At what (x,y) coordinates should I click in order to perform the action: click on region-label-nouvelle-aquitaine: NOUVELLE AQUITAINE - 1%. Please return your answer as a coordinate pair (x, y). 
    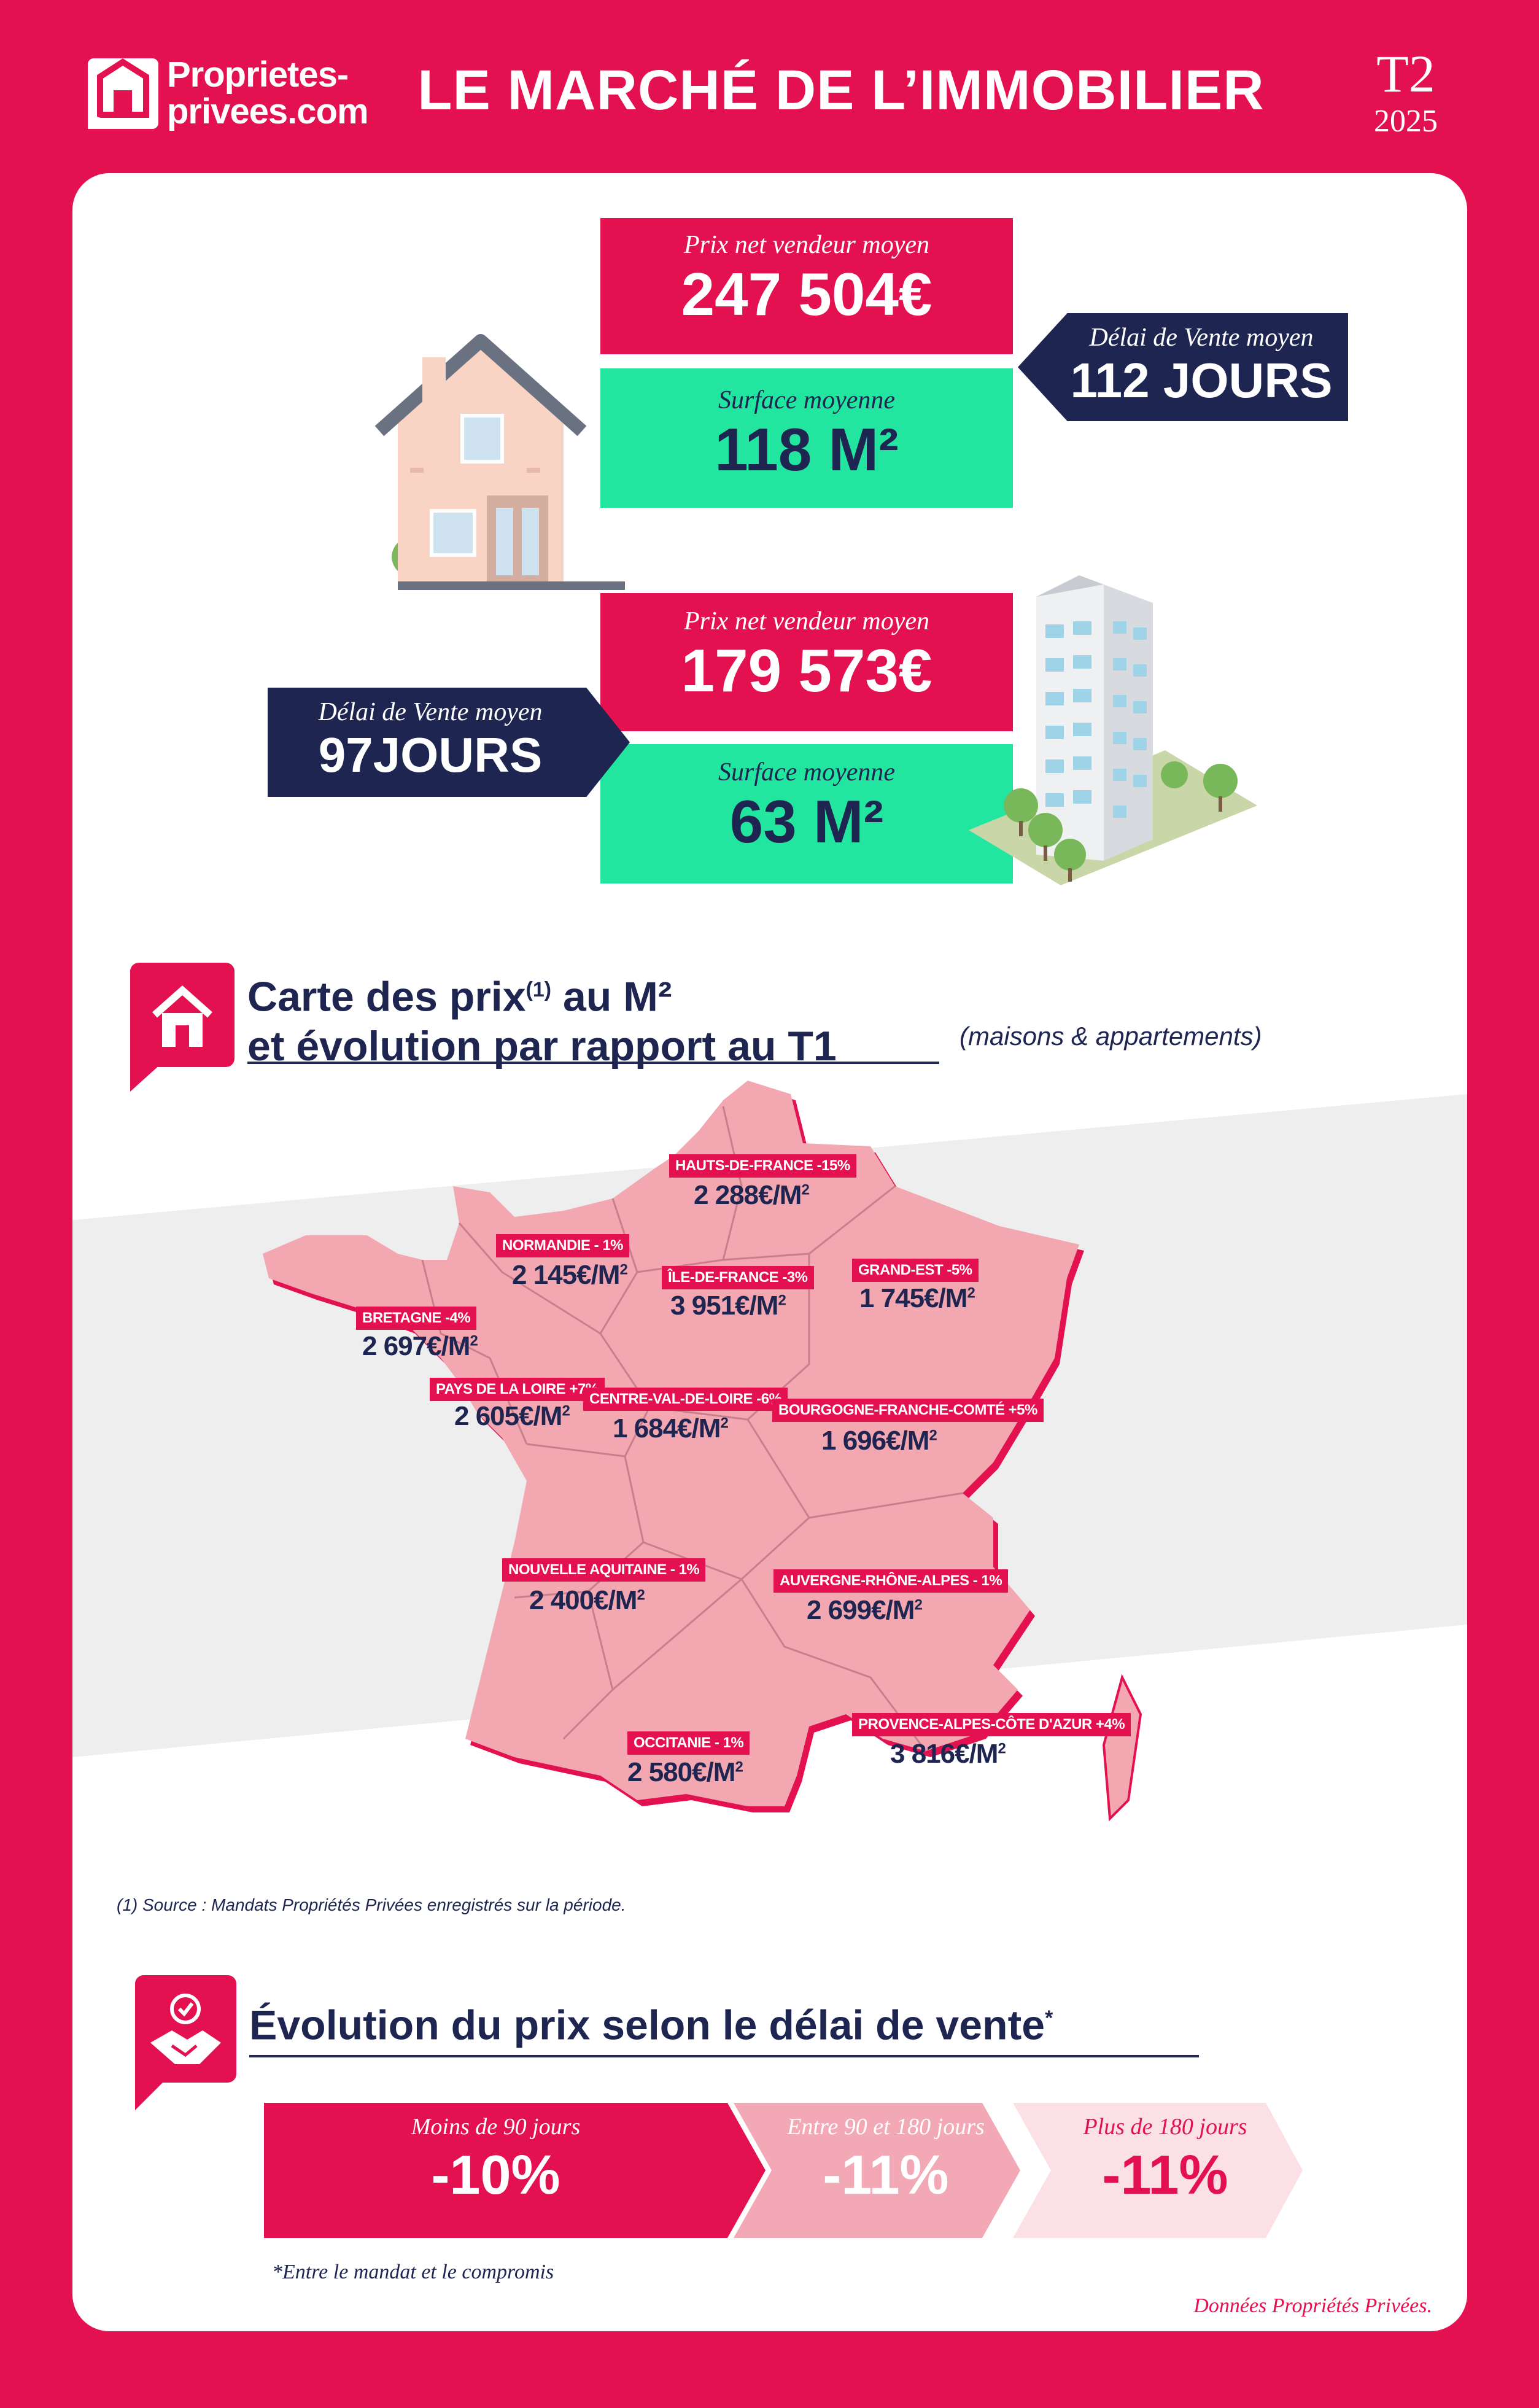
    Looking at the image, I should click on (604, 1570).